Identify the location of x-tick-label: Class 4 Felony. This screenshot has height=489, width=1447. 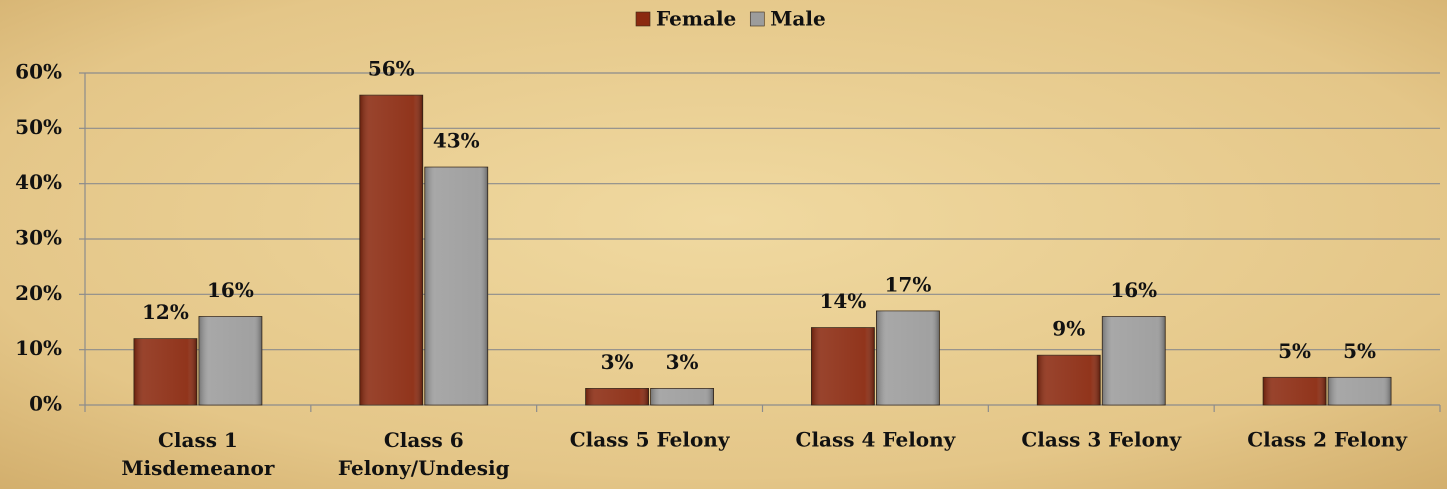
(876, 440).